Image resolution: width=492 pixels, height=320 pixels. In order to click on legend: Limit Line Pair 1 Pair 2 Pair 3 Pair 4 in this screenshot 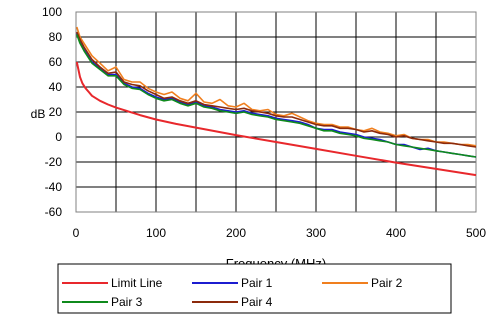, I will do `click(254, 288)`.